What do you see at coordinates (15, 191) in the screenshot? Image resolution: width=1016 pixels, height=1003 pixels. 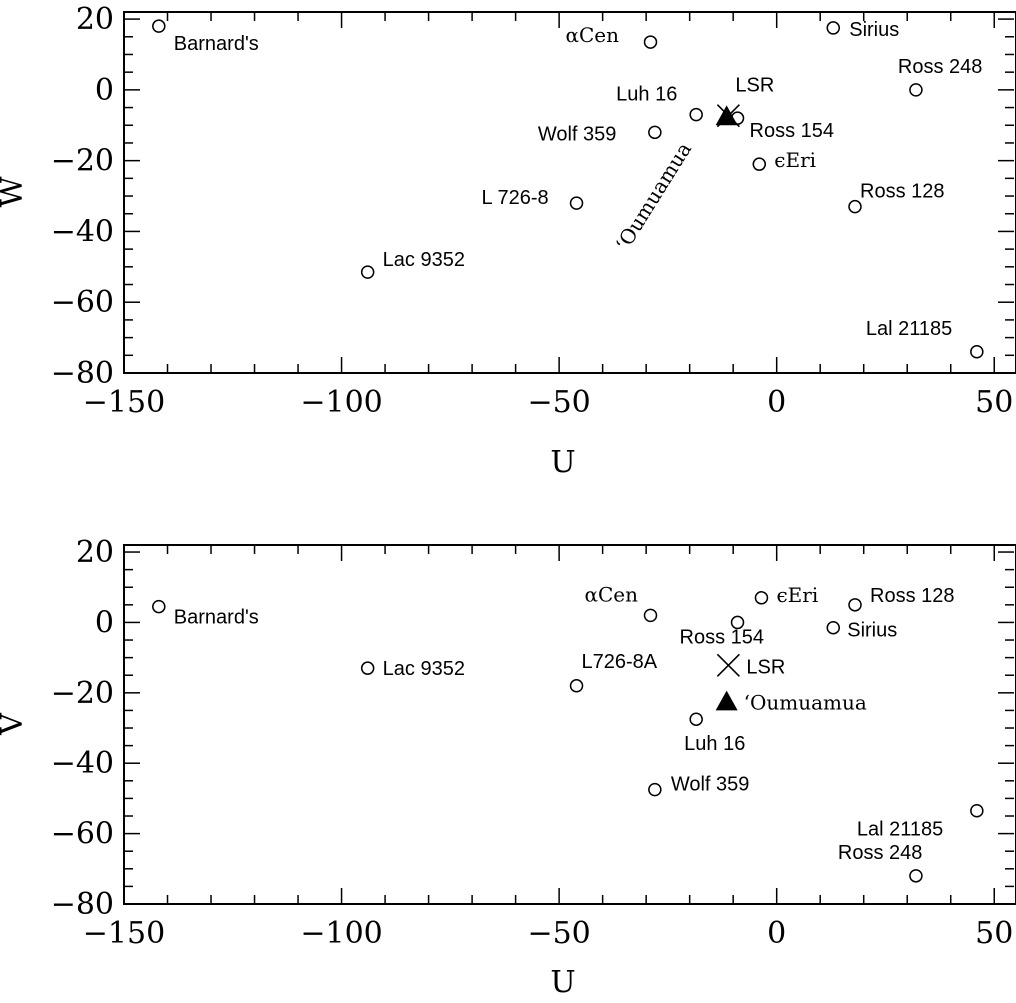 I see `y-axis-label: W` at bounding box center [15, 191].